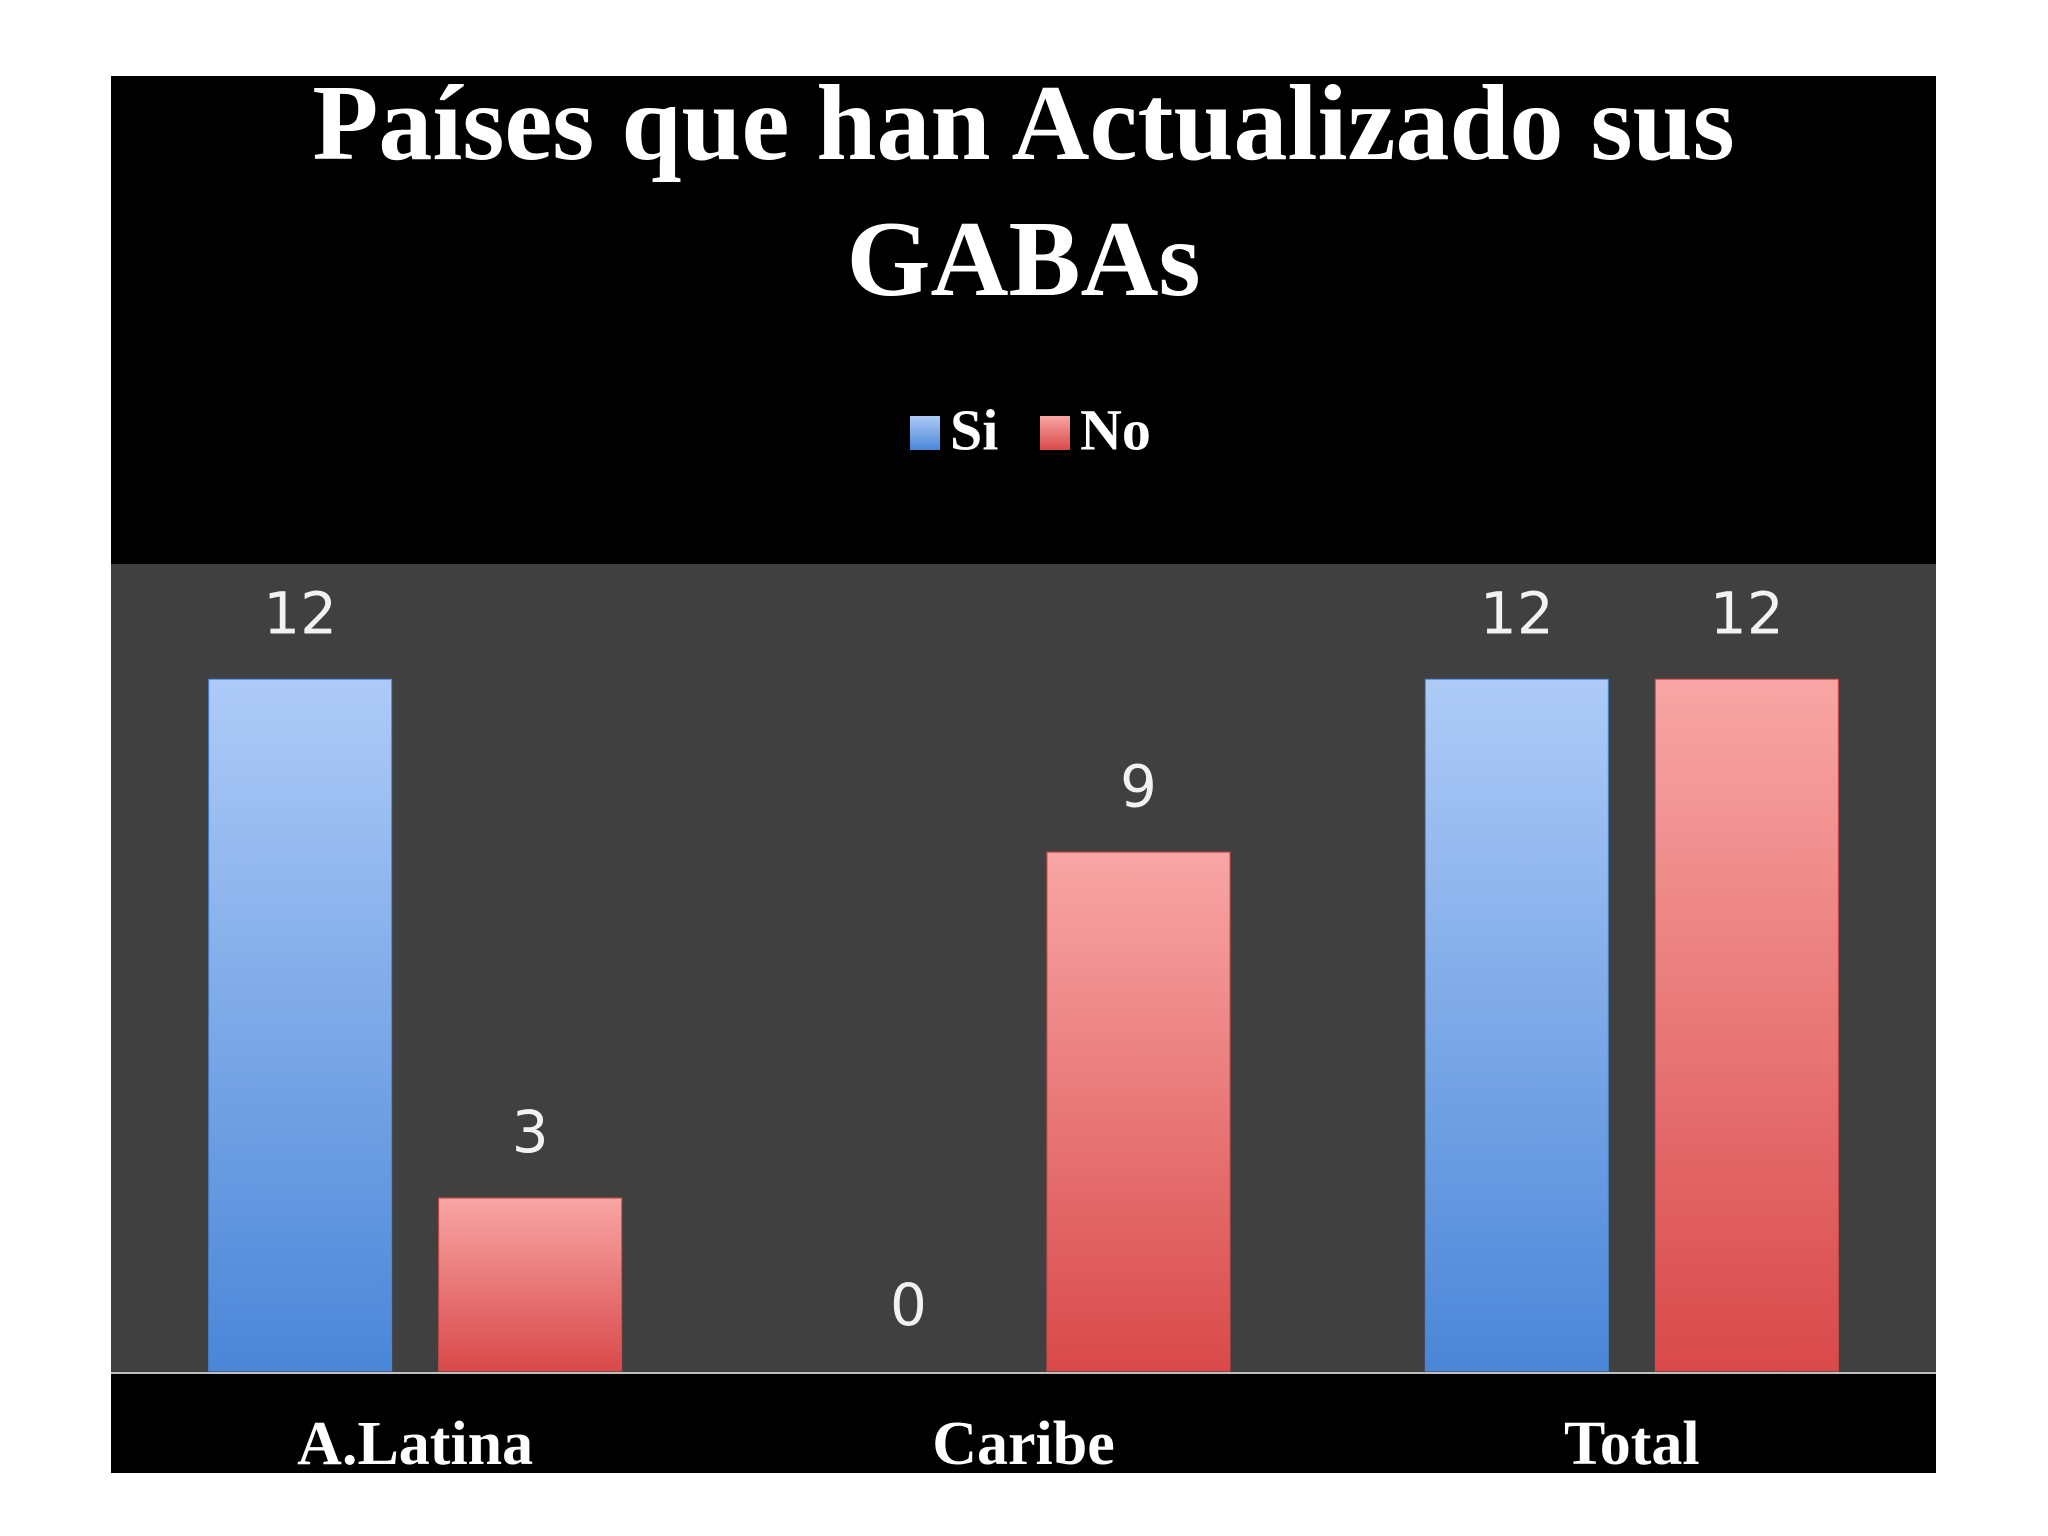 The image size is (2048, 1536). Describe the element at coordinates (974, 429) in the screenshot. I see `legend-label: Si` at that location.